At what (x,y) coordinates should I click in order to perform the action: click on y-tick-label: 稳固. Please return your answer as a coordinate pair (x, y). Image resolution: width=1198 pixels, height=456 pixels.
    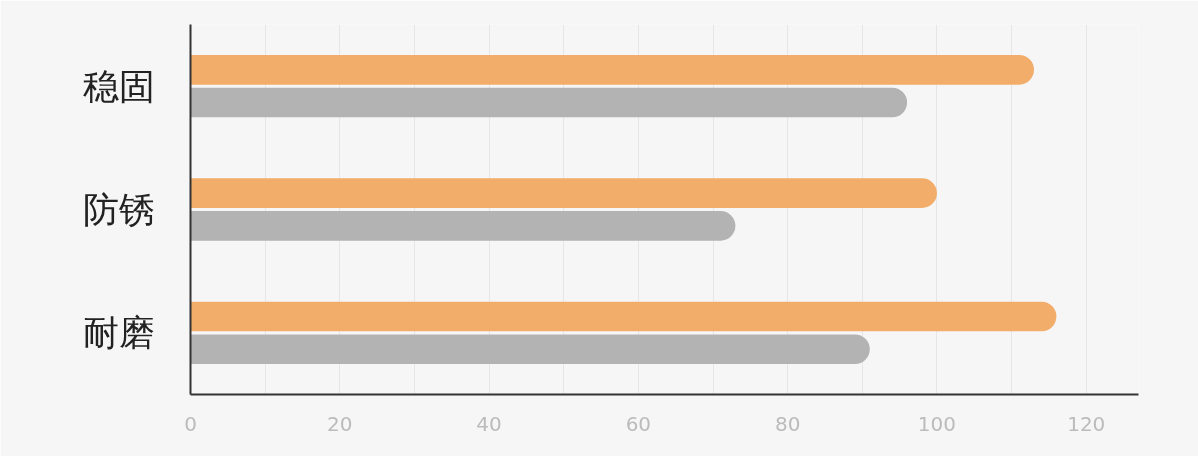
    Looking at the image, I should click on (118, 86).